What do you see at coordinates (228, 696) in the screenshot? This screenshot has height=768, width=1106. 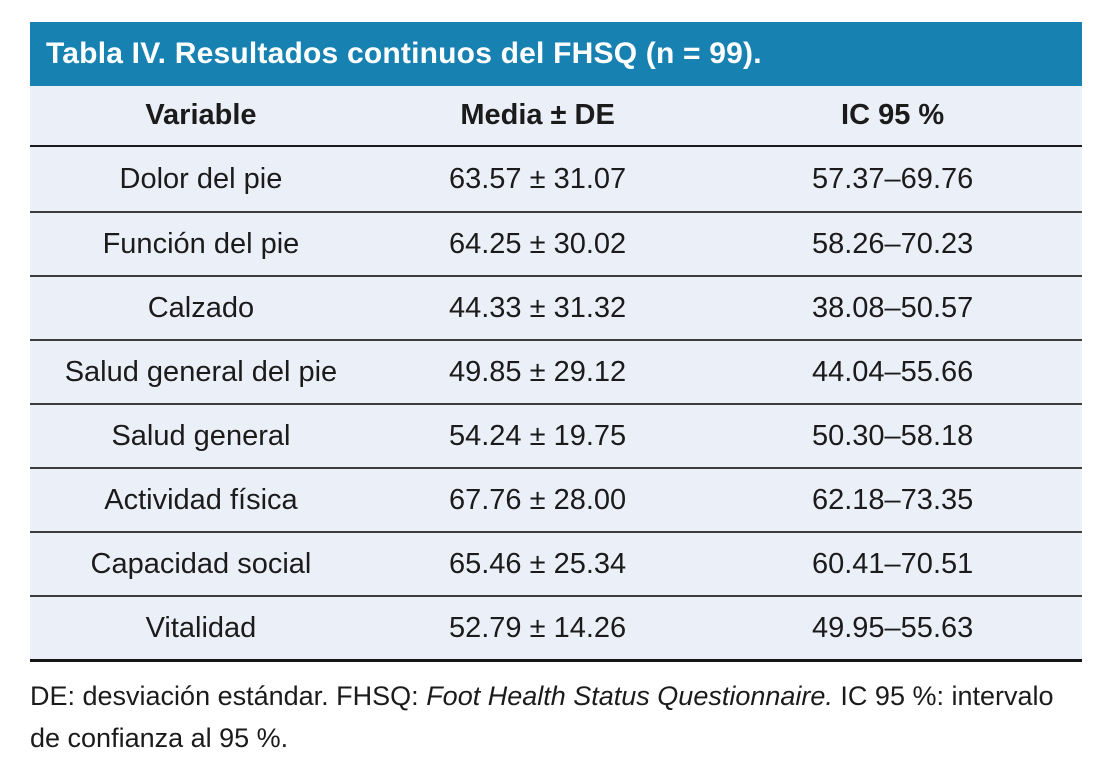 I see `footnote-text-lead: DE: desviación estándar. FHSQ:` at bounding box center [228, 696].